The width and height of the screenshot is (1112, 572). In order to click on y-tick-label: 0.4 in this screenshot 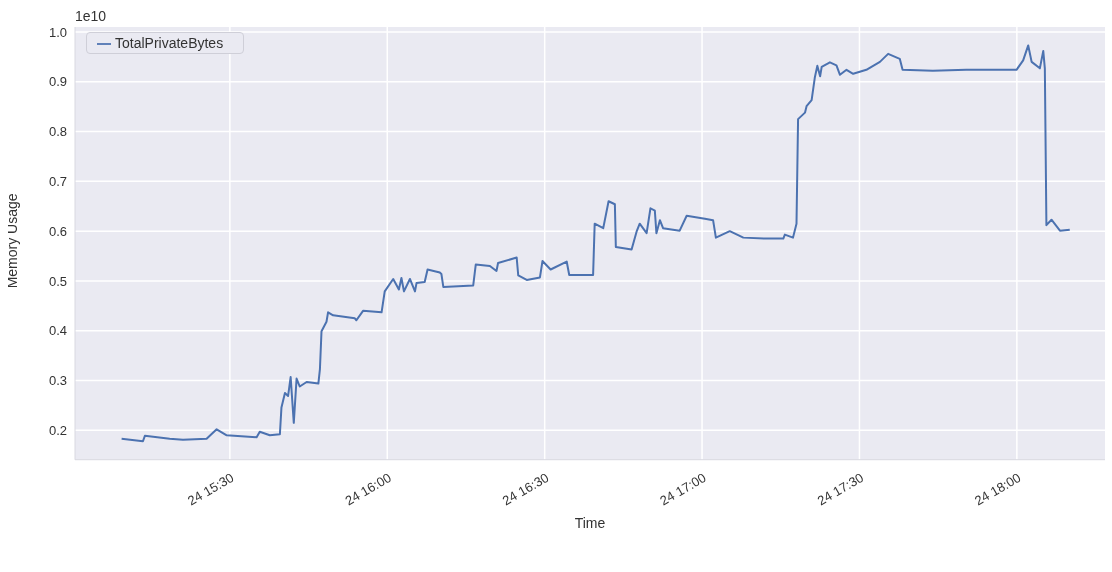, I will do `click(57, 331)`.